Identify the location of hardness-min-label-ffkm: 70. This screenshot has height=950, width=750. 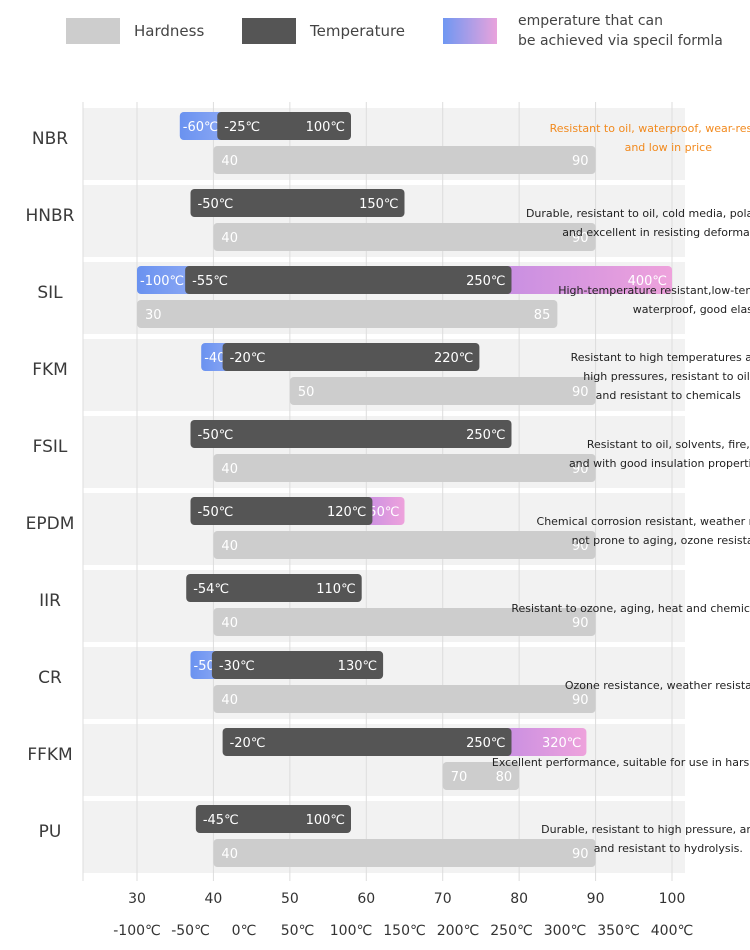
(459, 777).